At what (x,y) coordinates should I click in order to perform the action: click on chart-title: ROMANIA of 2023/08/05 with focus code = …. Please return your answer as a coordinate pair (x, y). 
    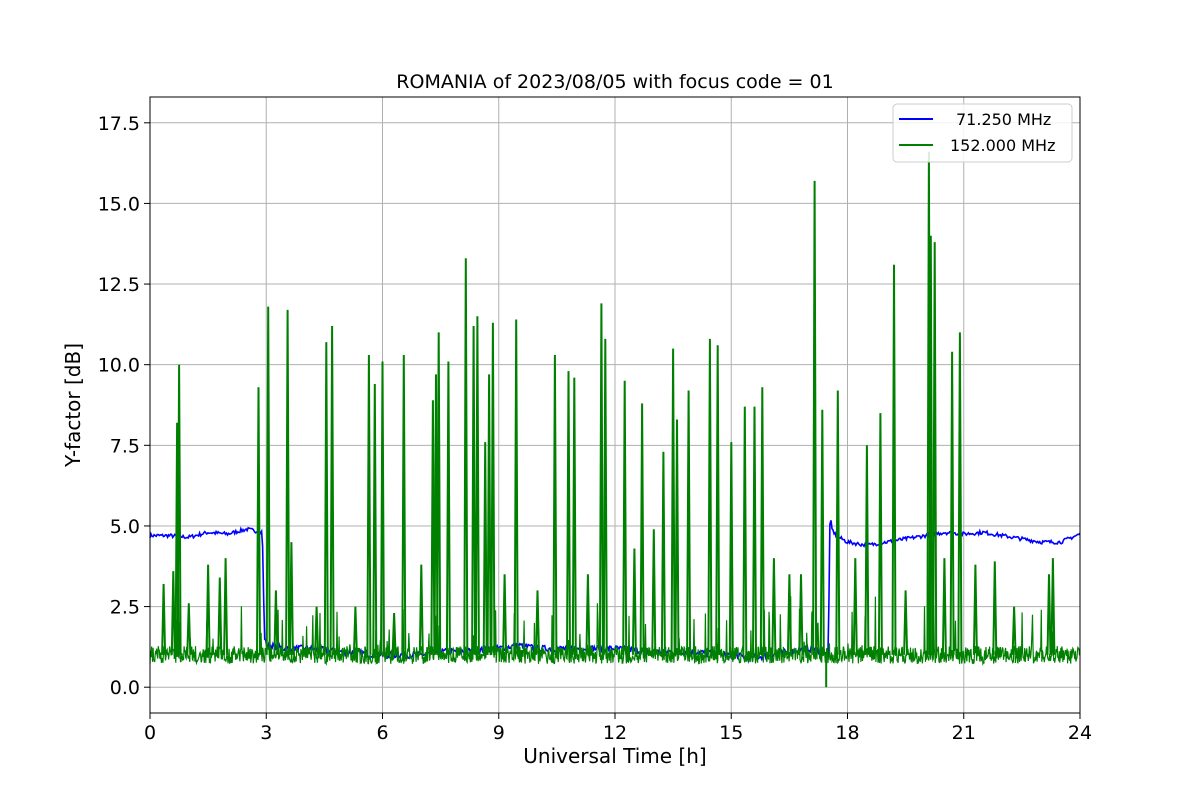
    Looking at the image, I should click on (614, 82).